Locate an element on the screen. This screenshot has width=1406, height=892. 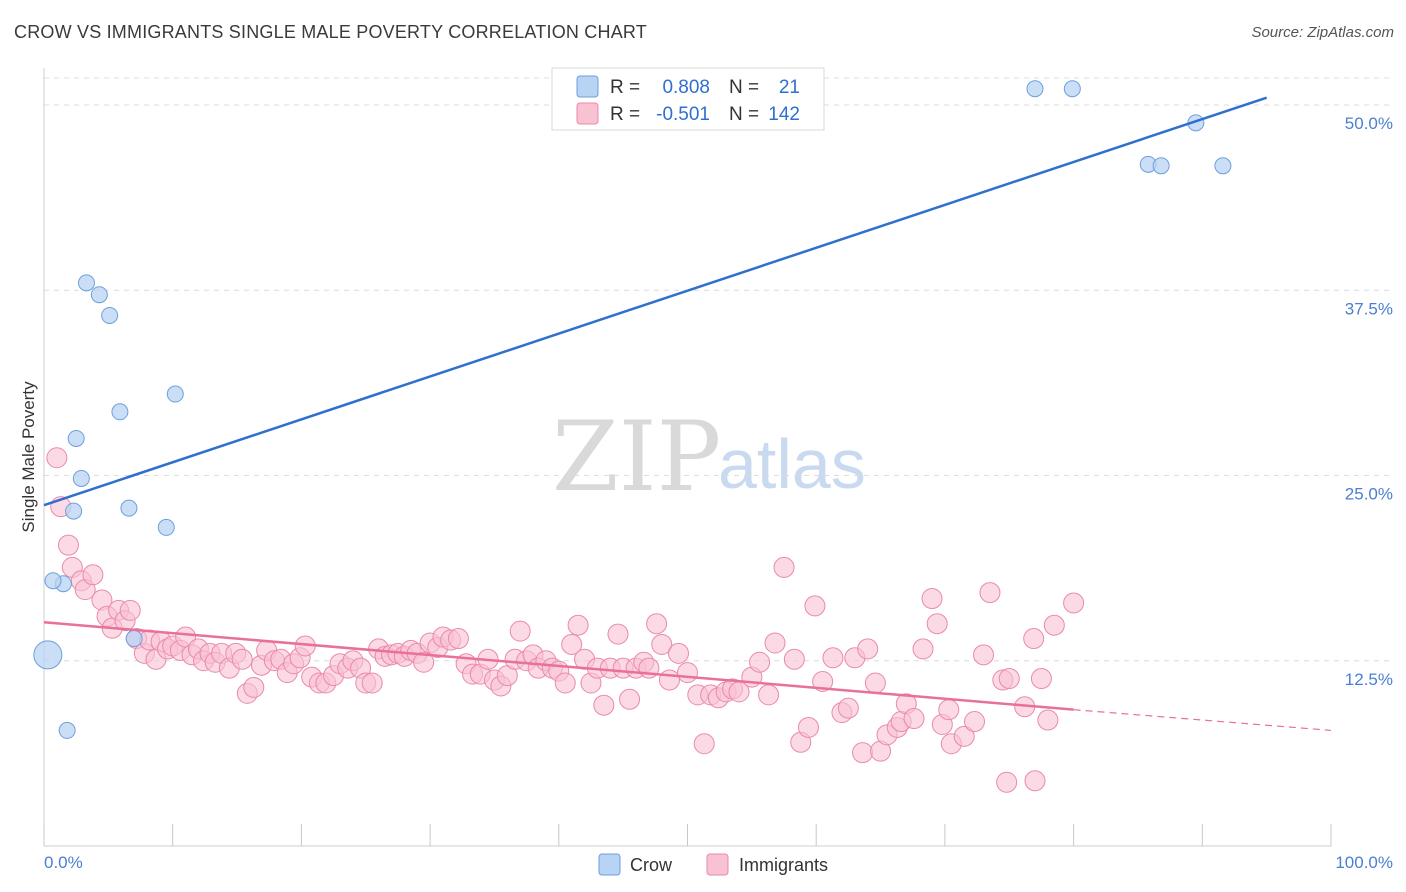
legend-crow-r-label: R = is located at coordinates (625, 87).